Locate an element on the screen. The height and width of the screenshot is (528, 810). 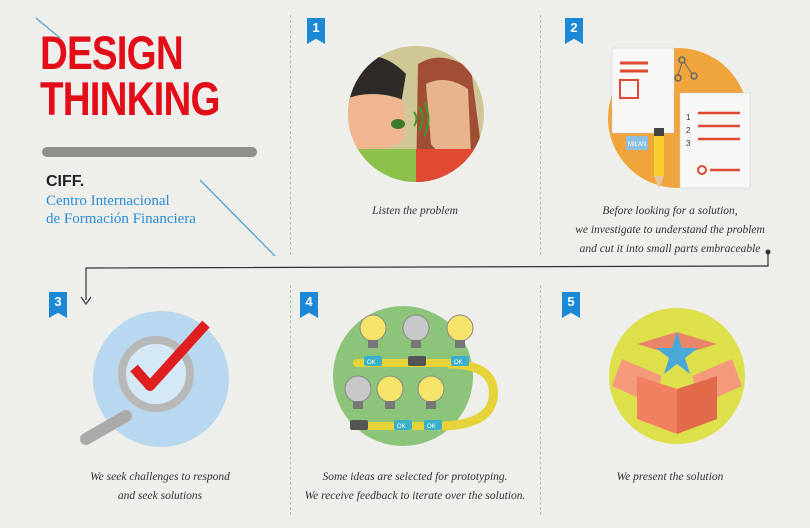
caption-line: Some ideas are selected for prototyping. is located at coordinates (415, 477).